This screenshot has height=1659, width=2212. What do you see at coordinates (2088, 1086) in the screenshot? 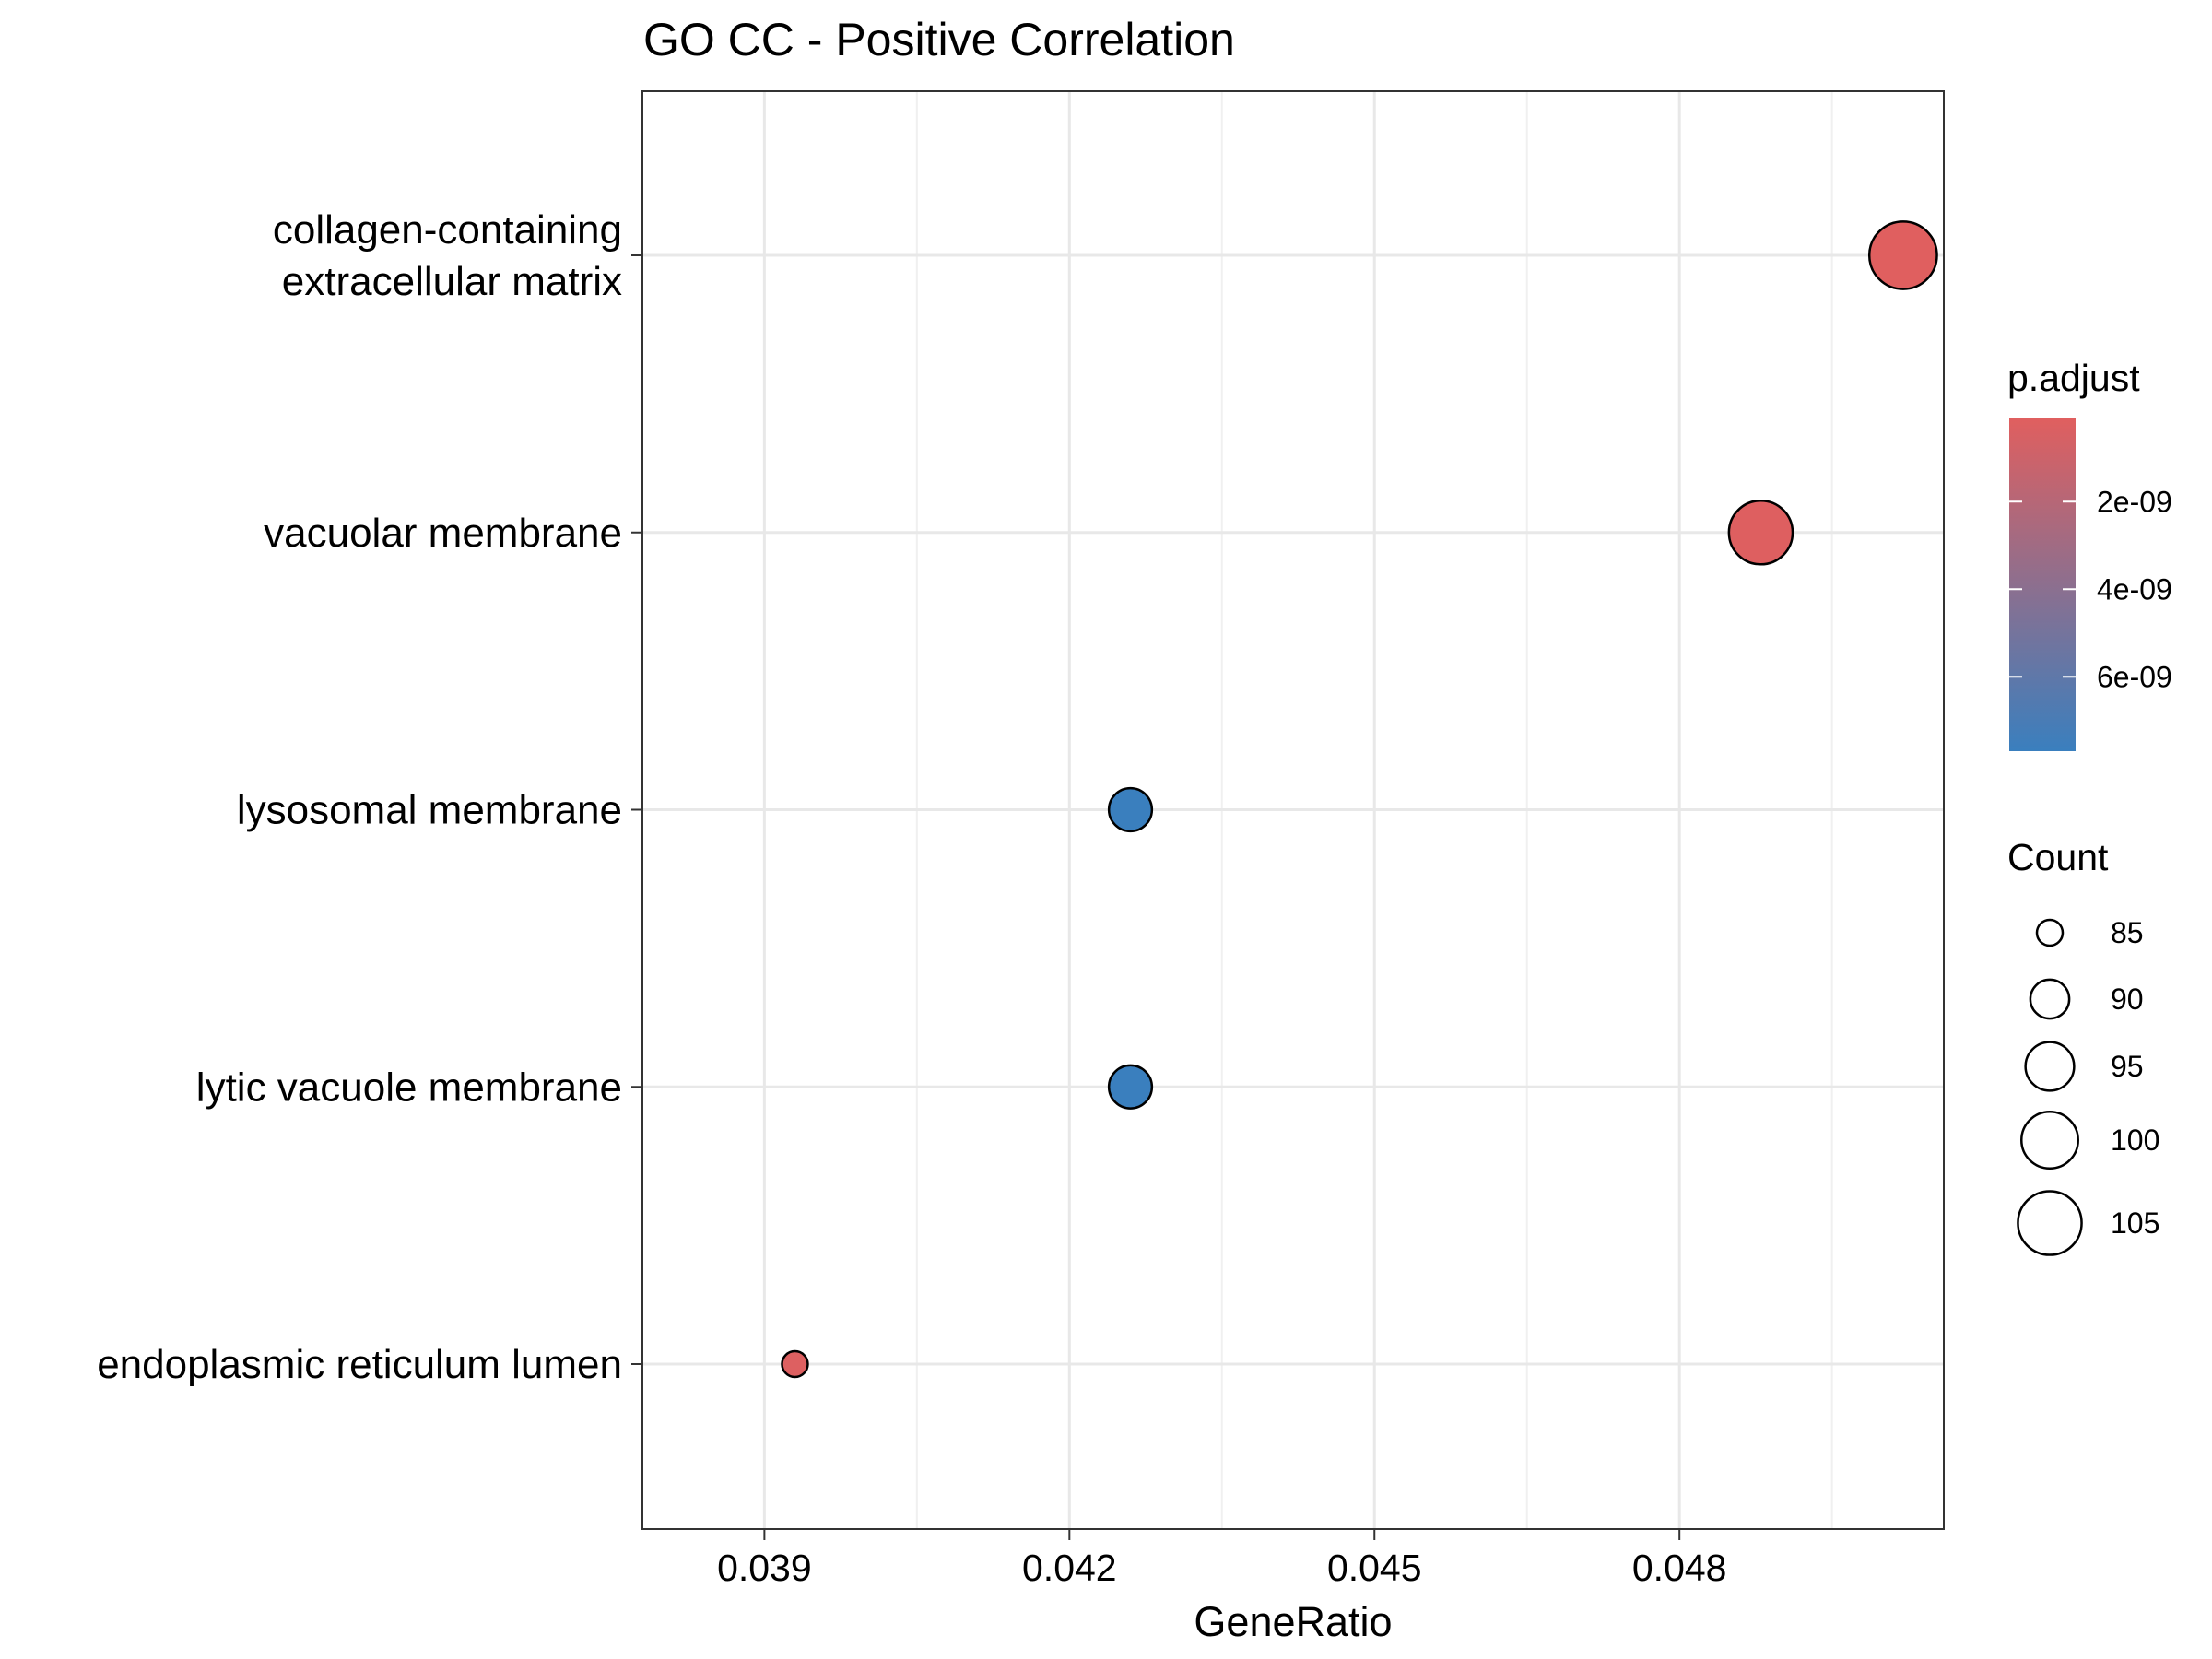
I see `size-legend-items: 85 90 95 100 105` at bounding box center [2088, 1086].